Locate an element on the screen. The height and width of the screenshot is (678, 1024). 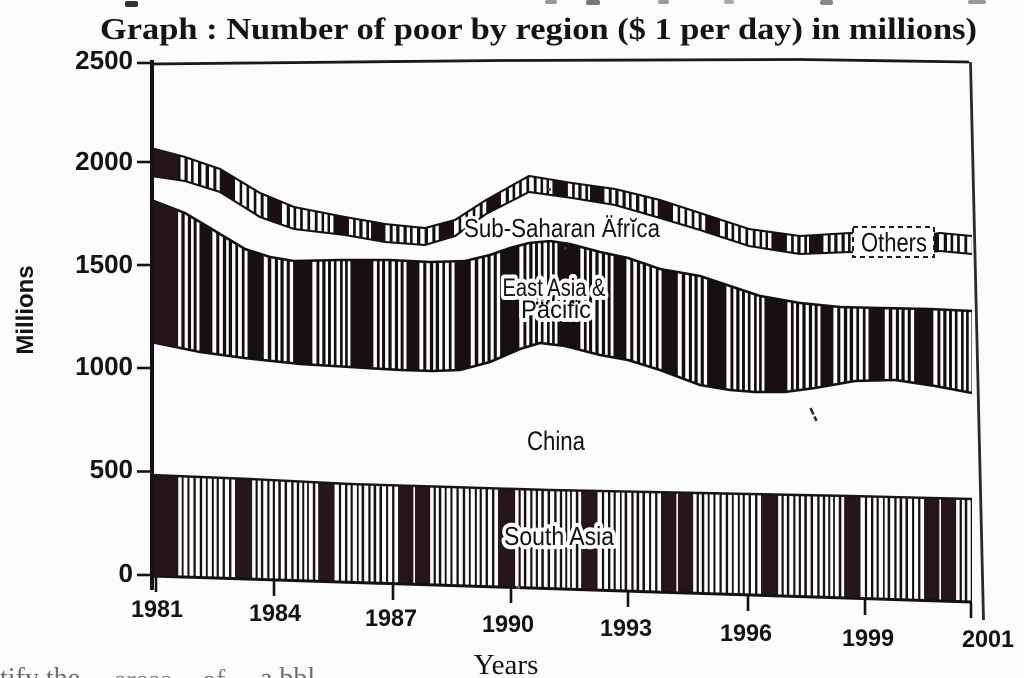
svg-text: East Asia & is located at coordinates (554, 288).